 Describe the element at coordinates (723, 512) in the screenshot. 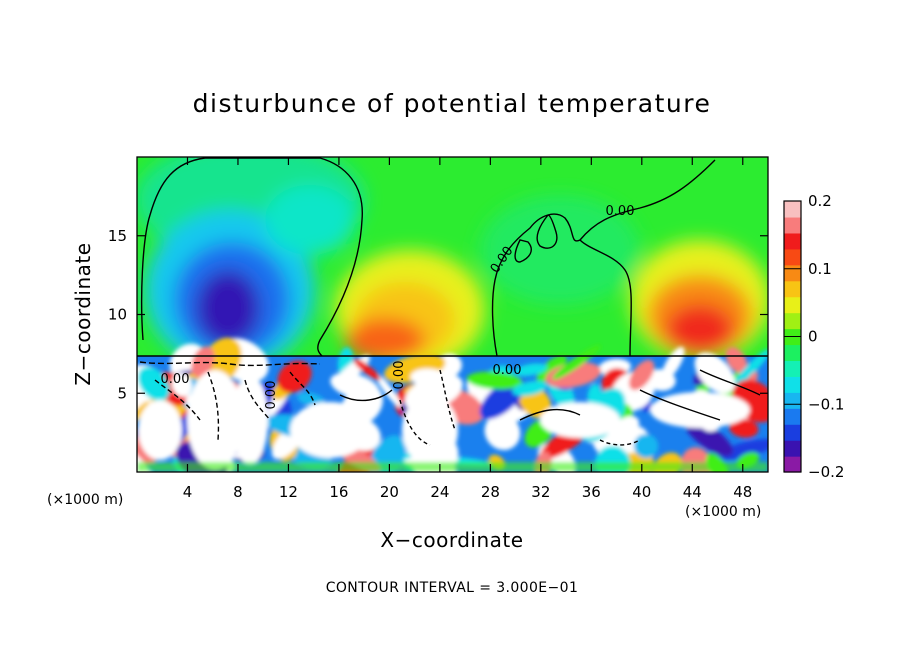

I see `x-unit-right: (×1000 m)` at that location.